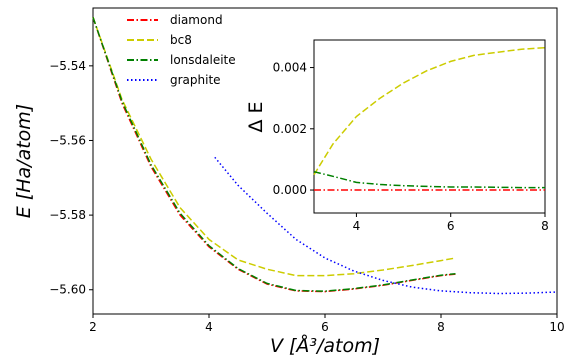 The image size is (568, 363). I want to click on main-x-axis-label: V [Å³/atom], so click(325, 345).